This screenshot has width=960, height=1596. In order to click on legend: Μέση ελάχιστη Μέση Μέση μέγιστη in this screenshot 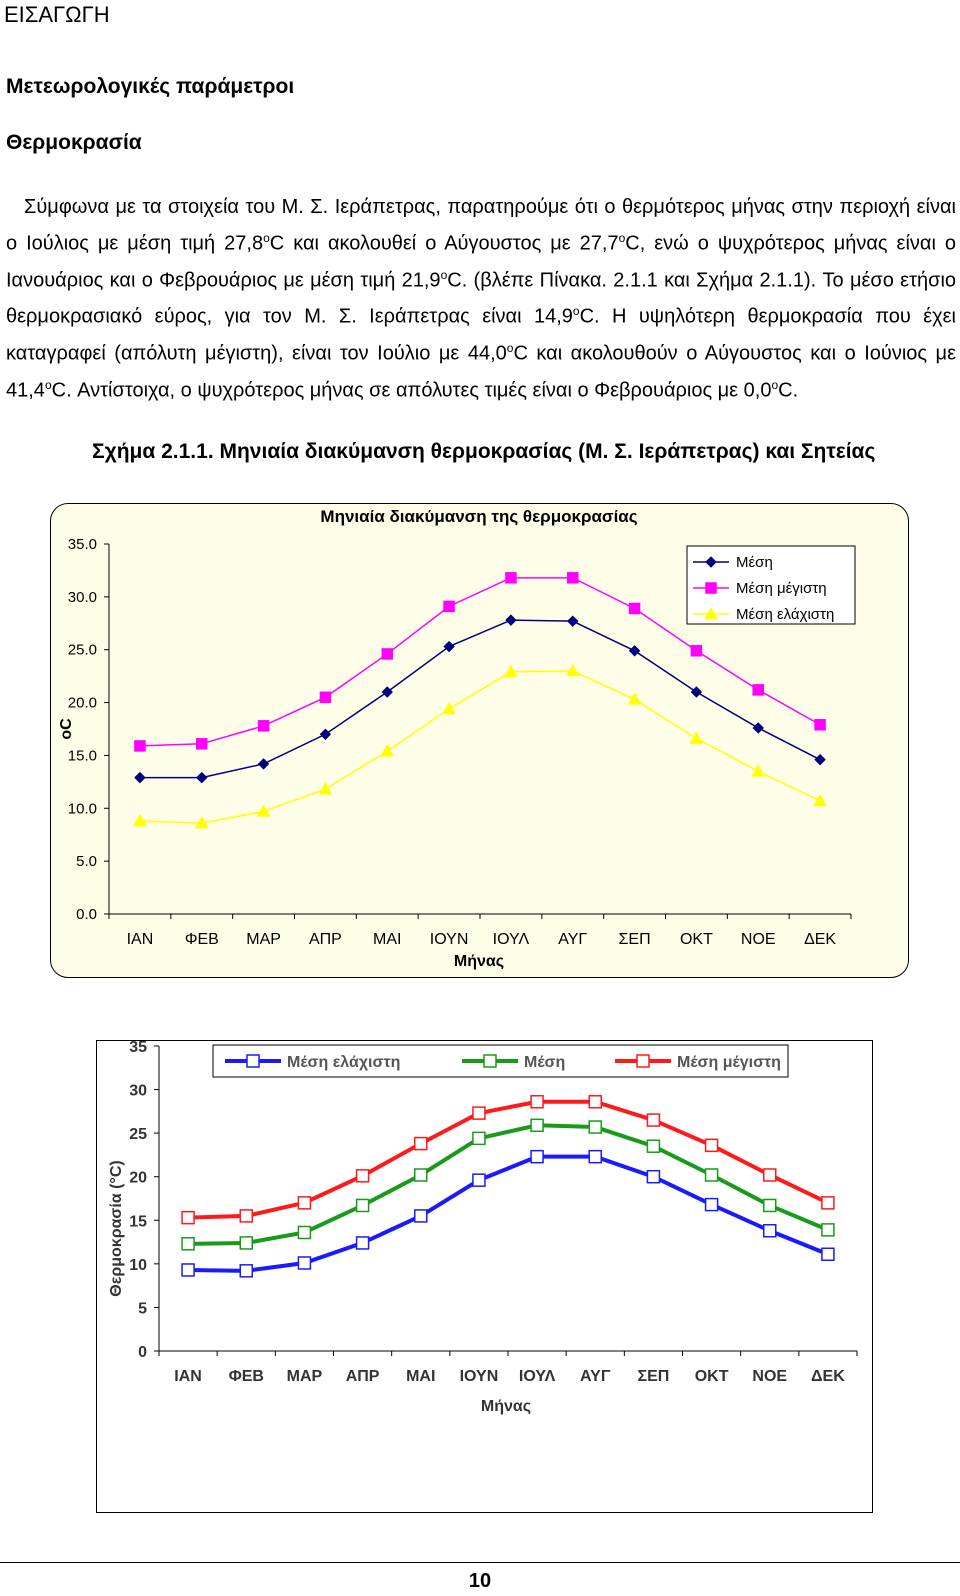, I will do `click(500, 1061)`.